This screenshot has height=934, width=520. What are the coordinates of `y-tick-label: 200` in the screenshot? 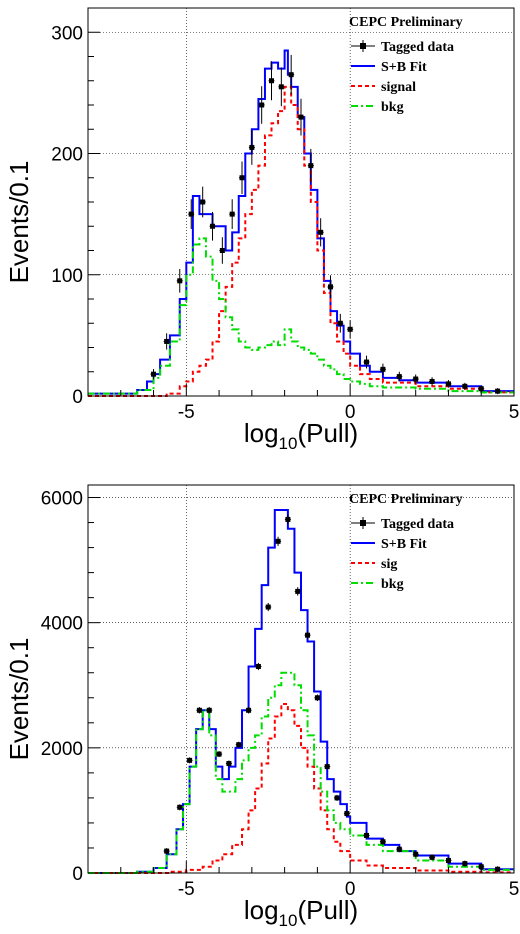 It's located at (67, 155).